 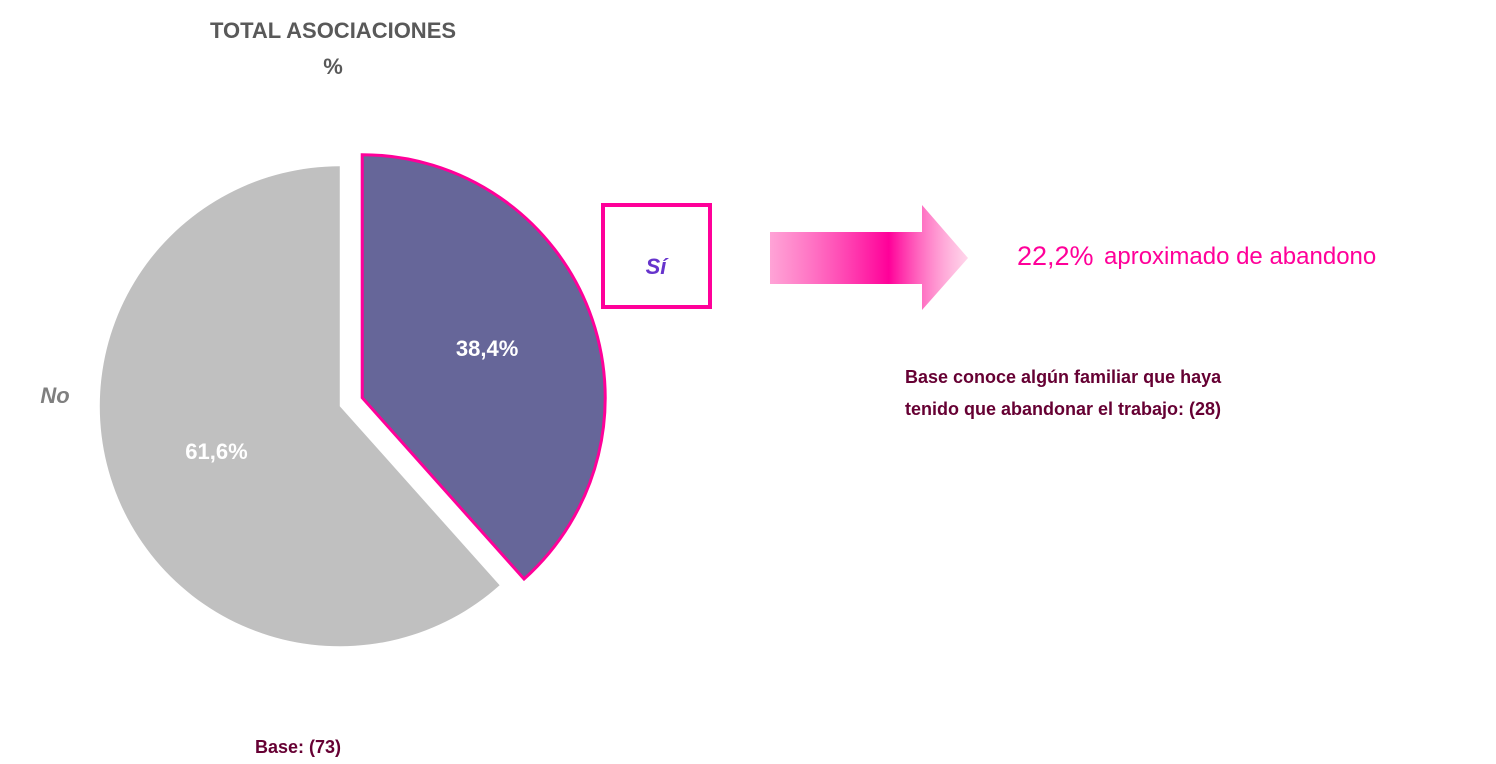 I want to click on chart-subtitle: %, so click(x=333, y=66).